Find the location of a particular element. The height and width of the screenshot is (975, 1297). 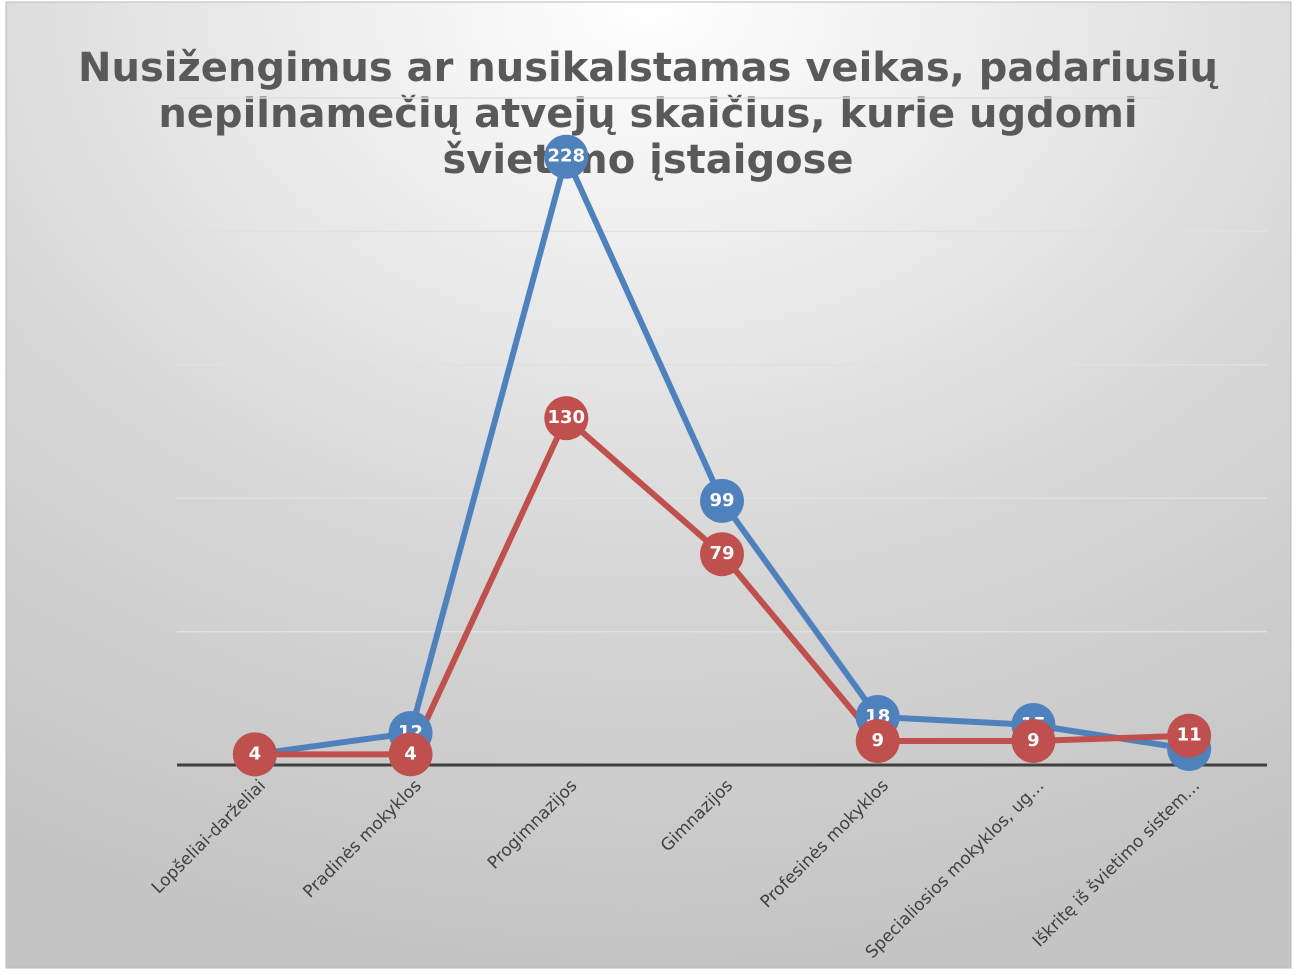

data-label: 99 is located at coordinates (721, 500).